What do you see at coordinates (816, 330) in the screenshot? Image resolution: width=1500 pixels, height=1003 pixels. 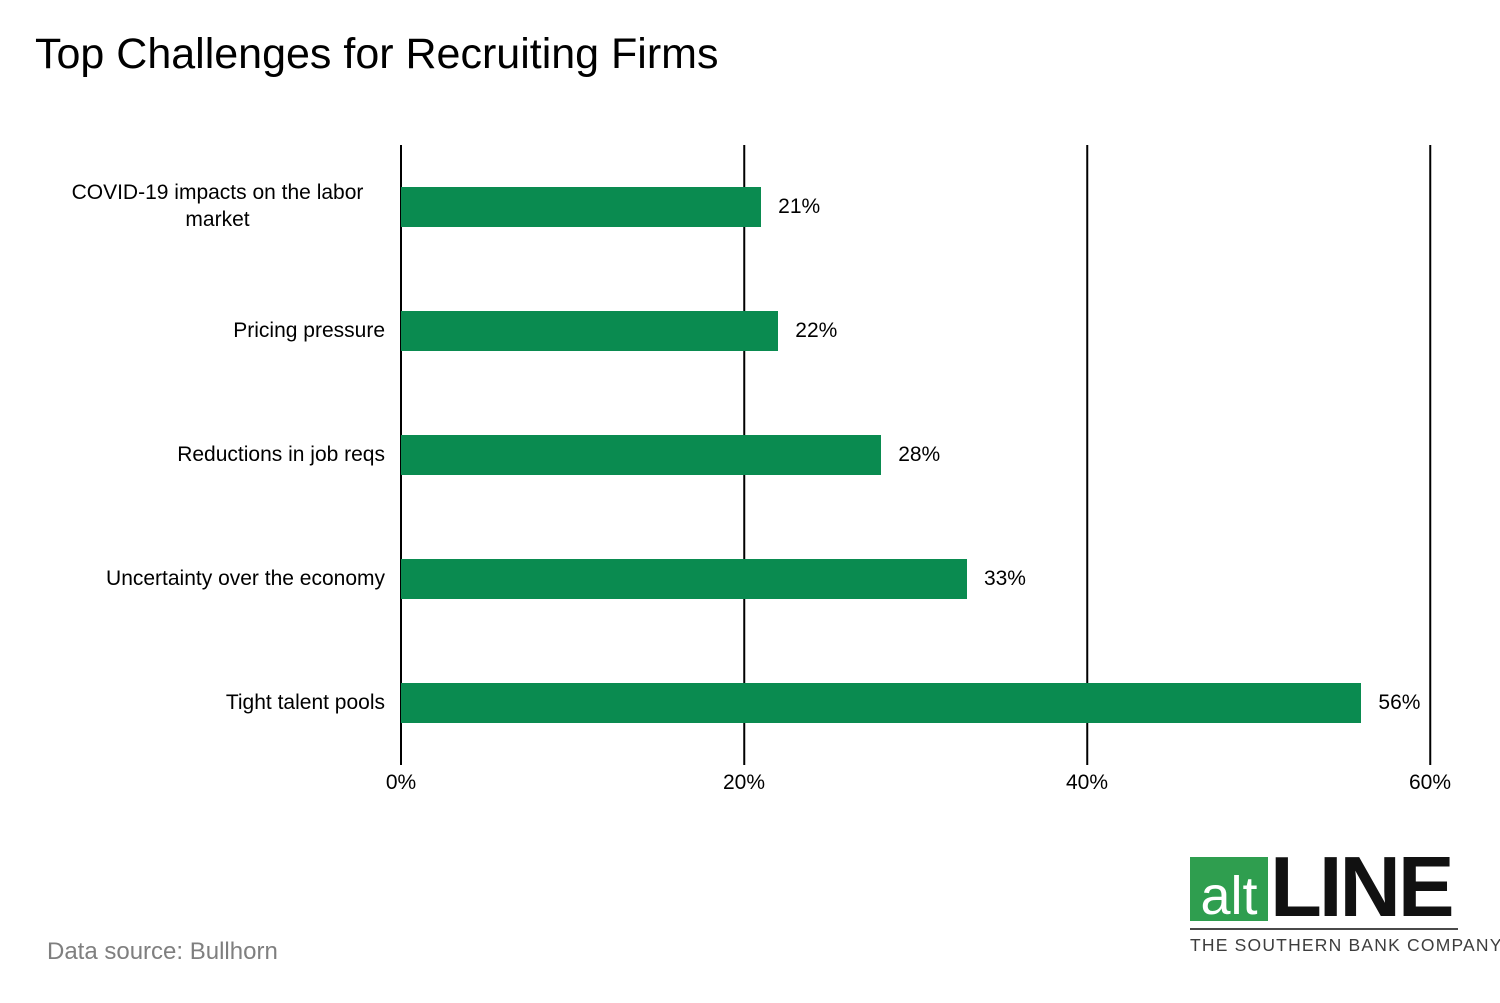 I see `value-label: 22%` at bounding box center [816, 330].